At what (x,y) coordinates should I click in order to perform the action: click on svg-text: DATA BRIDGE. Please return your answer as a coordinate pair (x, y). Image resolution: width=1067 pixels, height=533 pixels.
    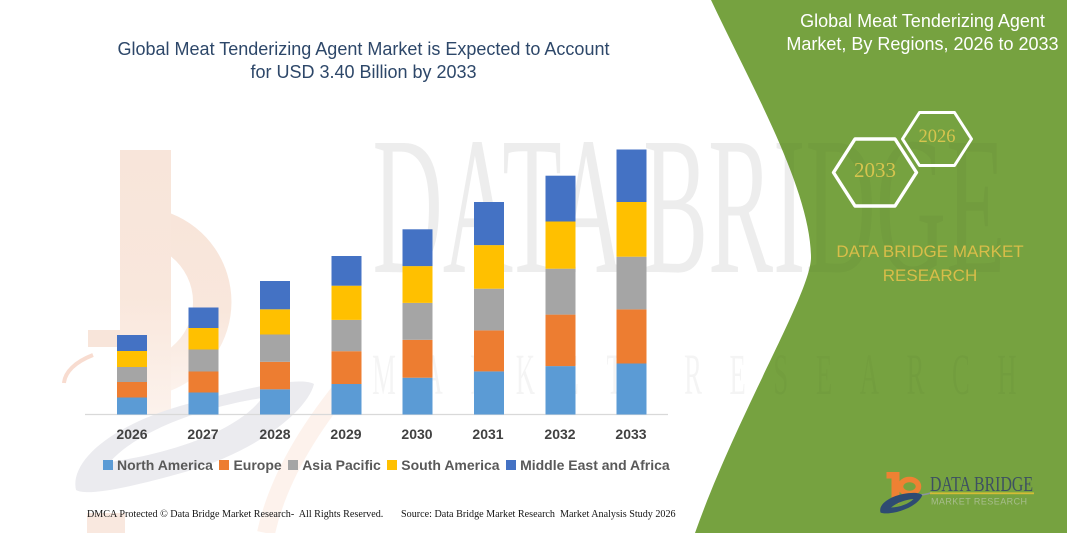
    Looking at the image, I should click on (981, 484).